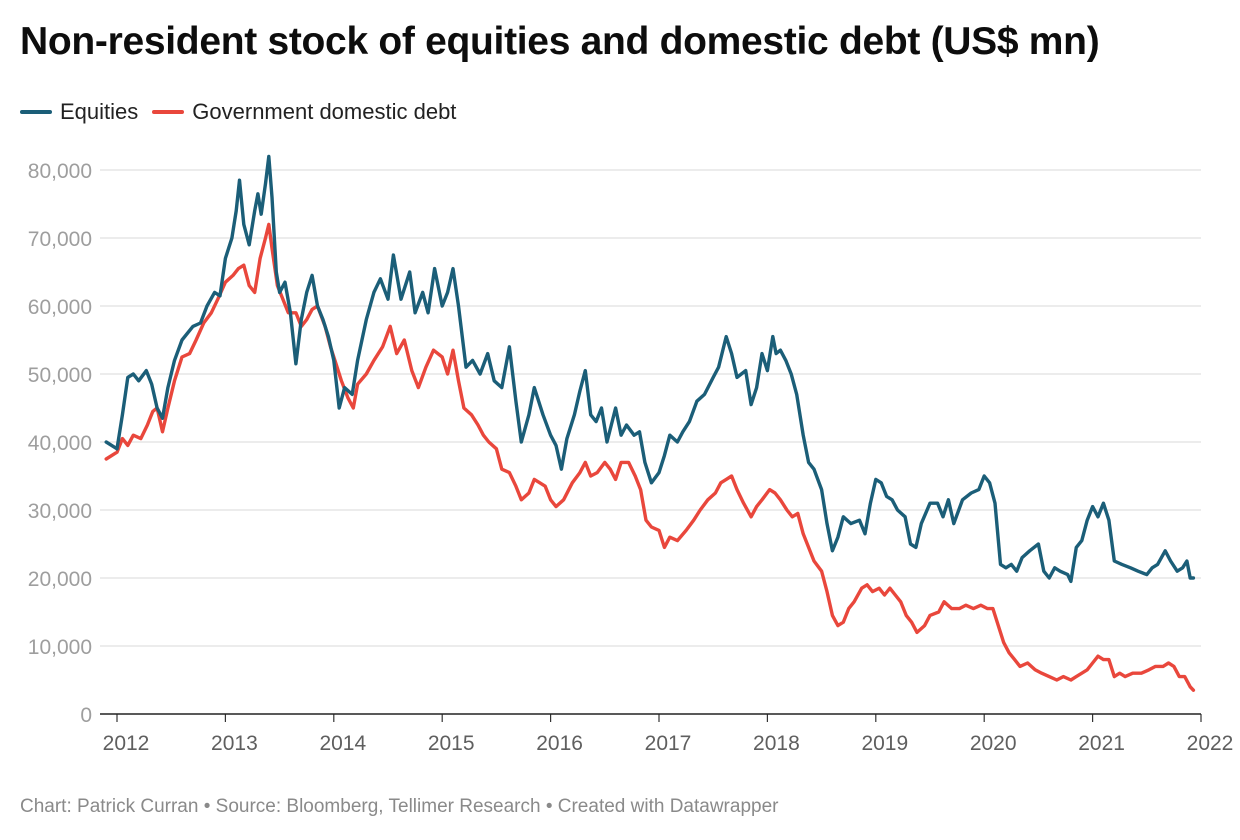 This screenshot has height=840, width=1240. Describe the element at coordinates (324, 111) in the screenshot. I see `legend-label-government-debt: Government domestic debt` at that location.